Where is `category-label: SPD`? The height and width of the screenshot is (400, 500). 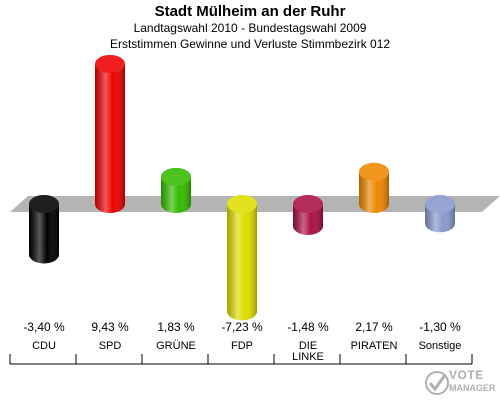
category-label: SPD is located at coordinates (110, 346).